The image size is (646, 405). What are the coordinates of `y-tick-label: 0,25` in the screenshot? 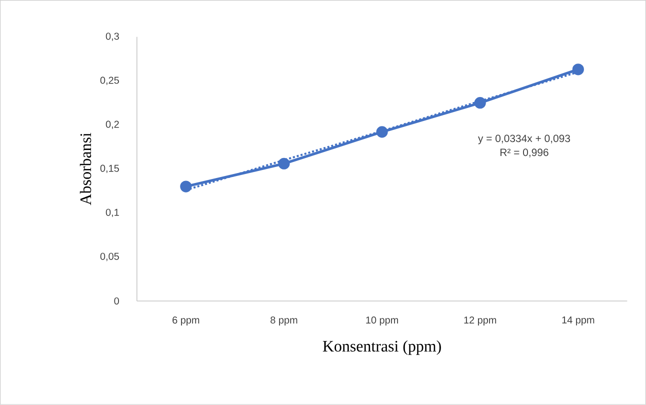 It's located at (109, 81).